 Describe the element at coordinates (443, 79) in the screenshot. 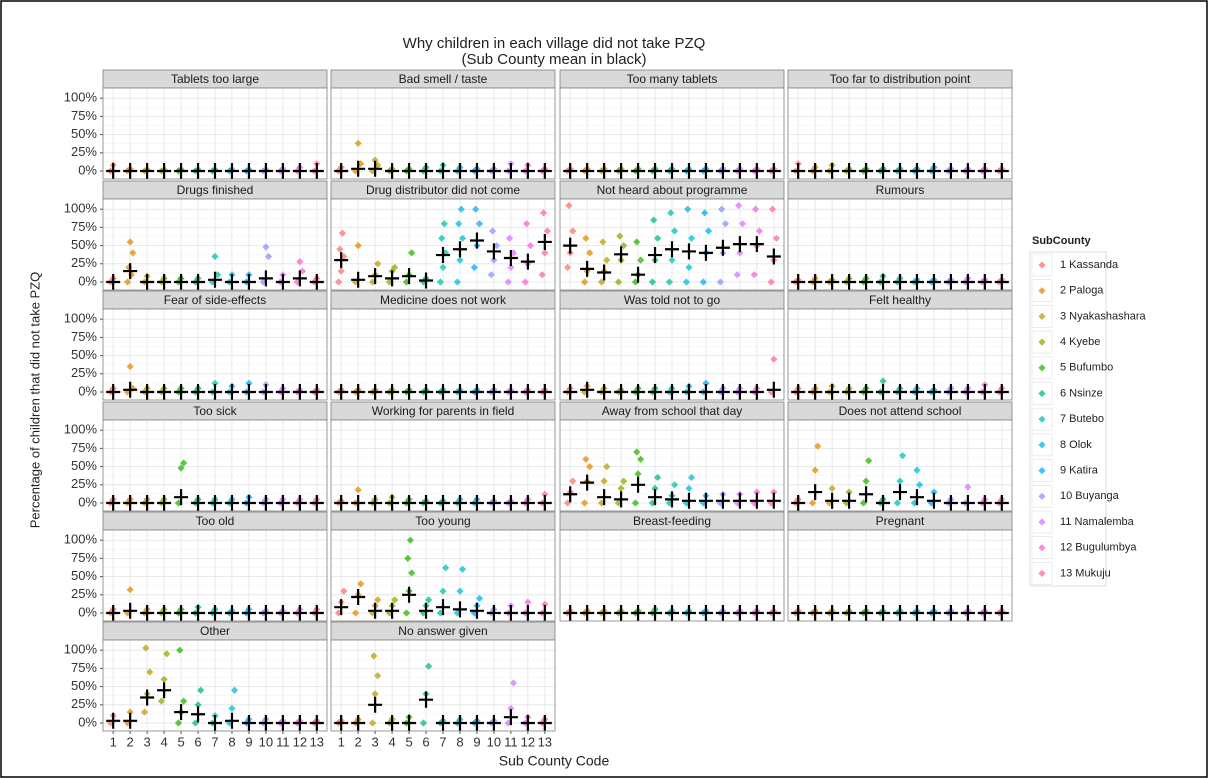

I see `strip-label: Bad smell / taste` at that location.